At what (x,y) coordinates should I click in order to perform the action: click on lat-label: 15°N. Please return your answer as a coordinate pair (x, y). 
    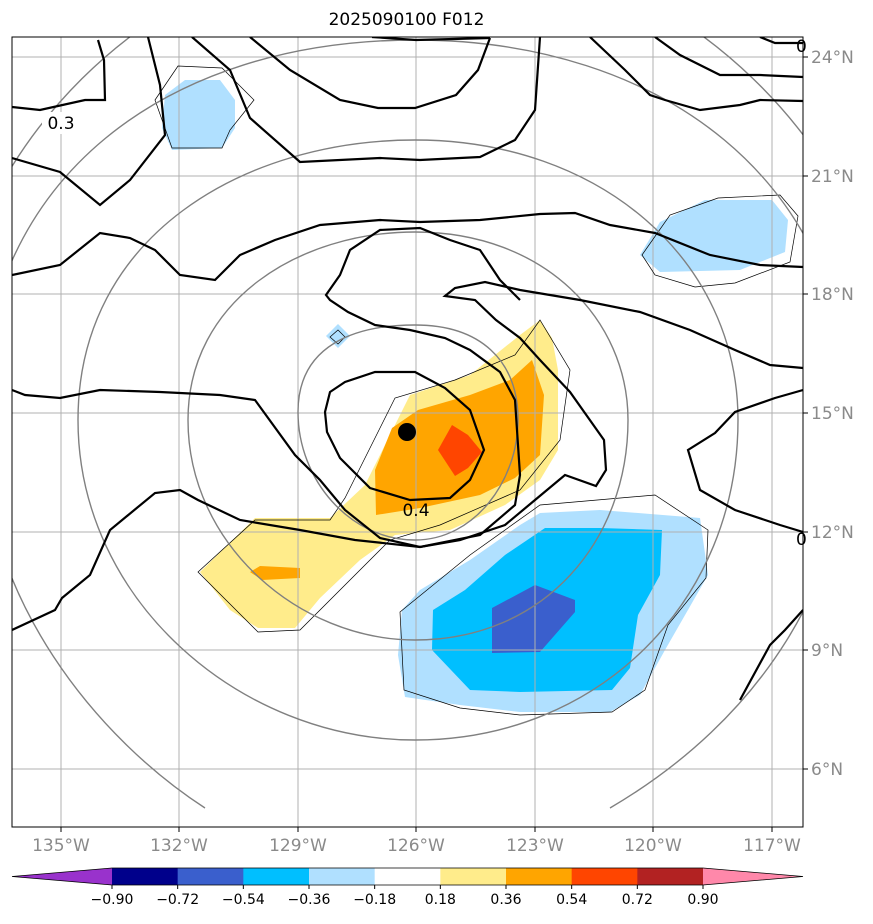
    Looking at the image, I should click on (832, 414).